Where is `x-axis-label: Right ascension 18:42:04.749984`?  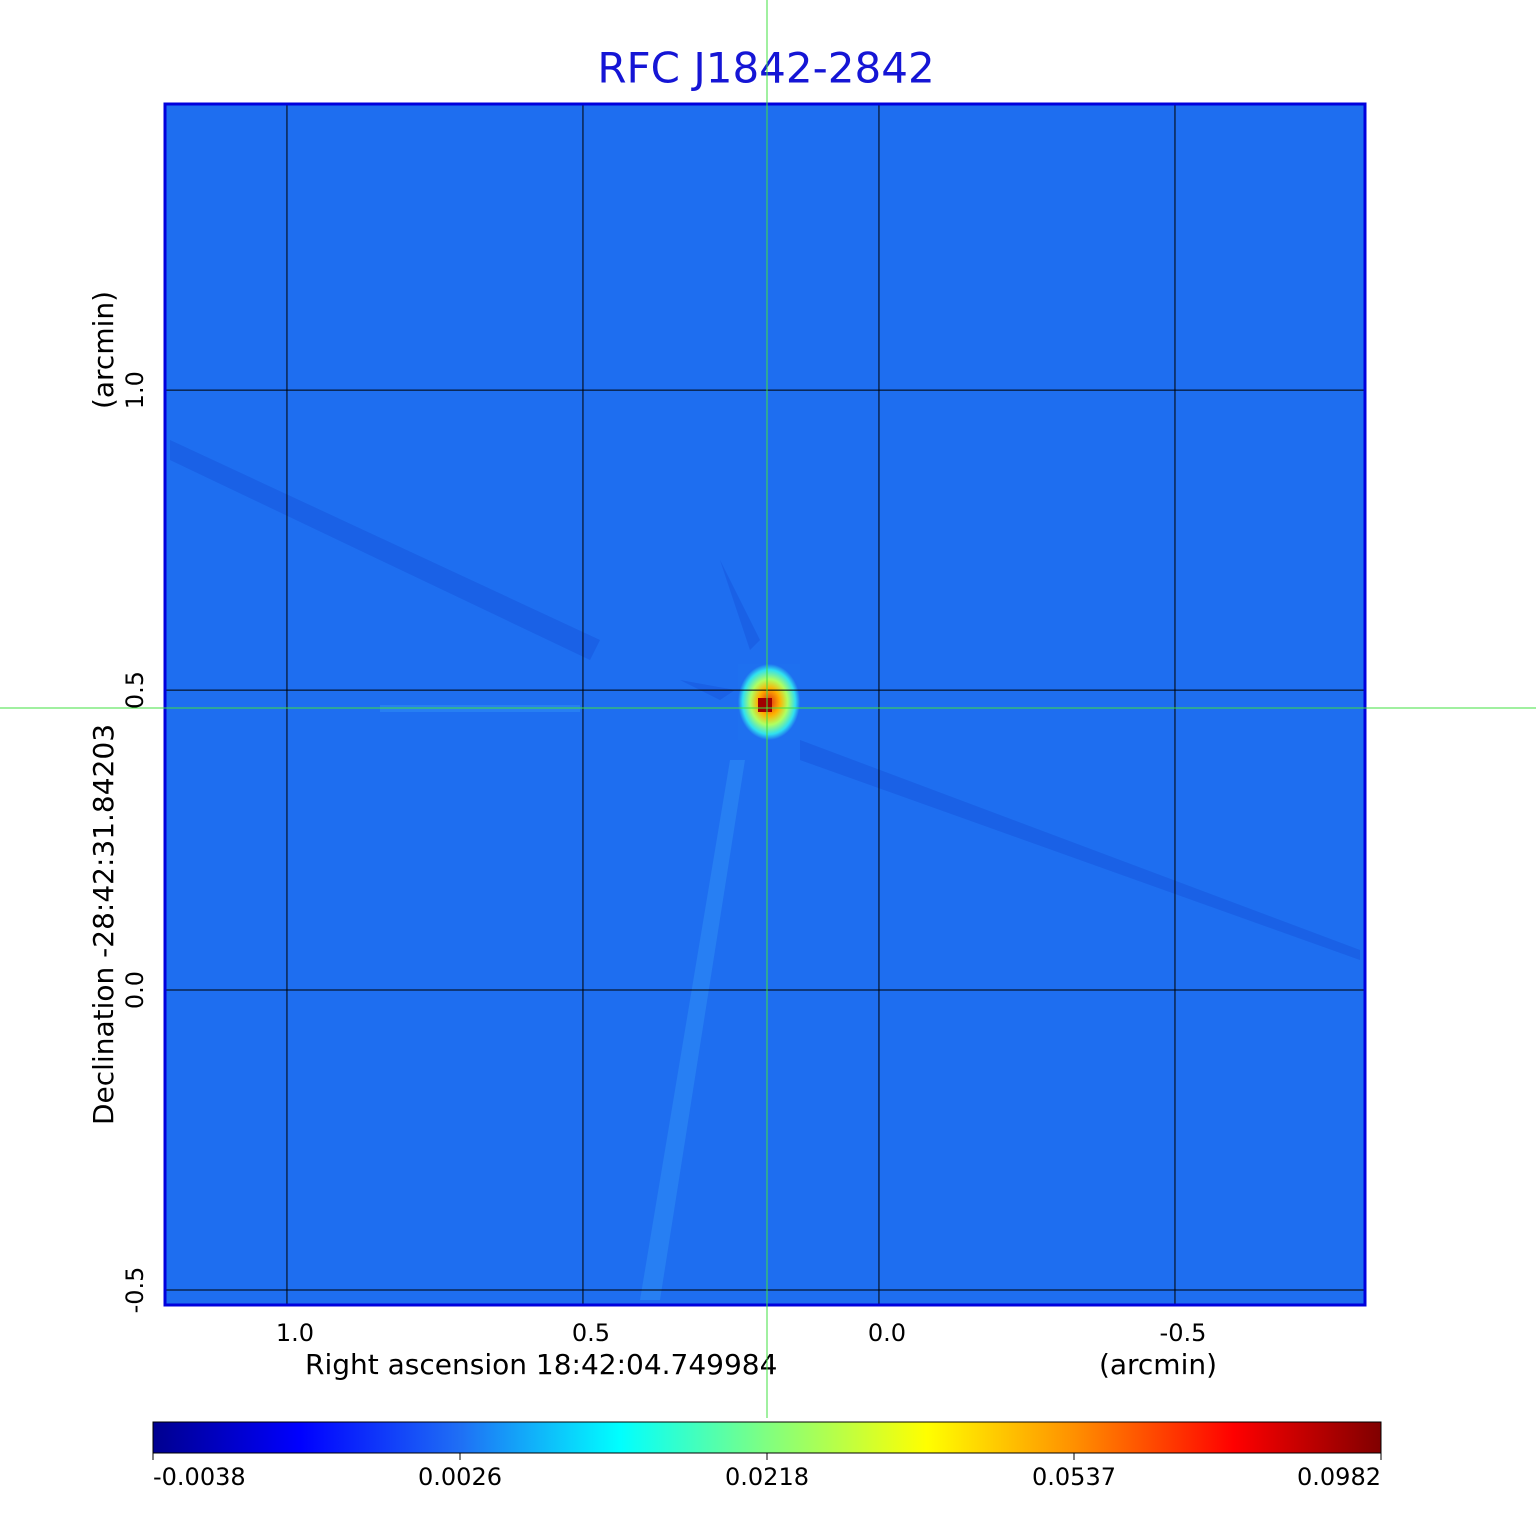
x-axis-label: Right ascension 18:42:04.749984 is located at coordinates (541, 1364).